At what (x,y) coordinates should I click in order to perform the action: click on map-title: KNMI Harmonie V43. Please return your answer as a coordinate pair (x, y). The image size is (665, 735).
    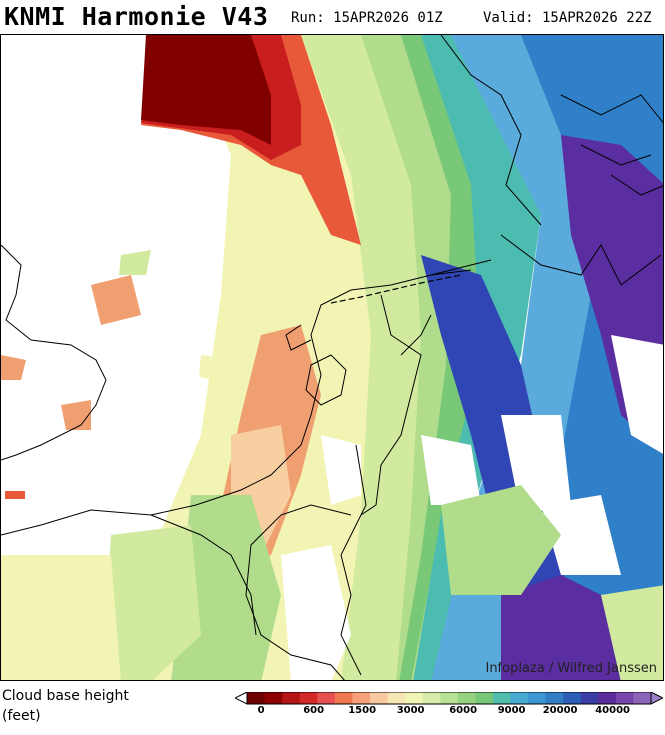
    Looking at the image, I should click on (136, 16).